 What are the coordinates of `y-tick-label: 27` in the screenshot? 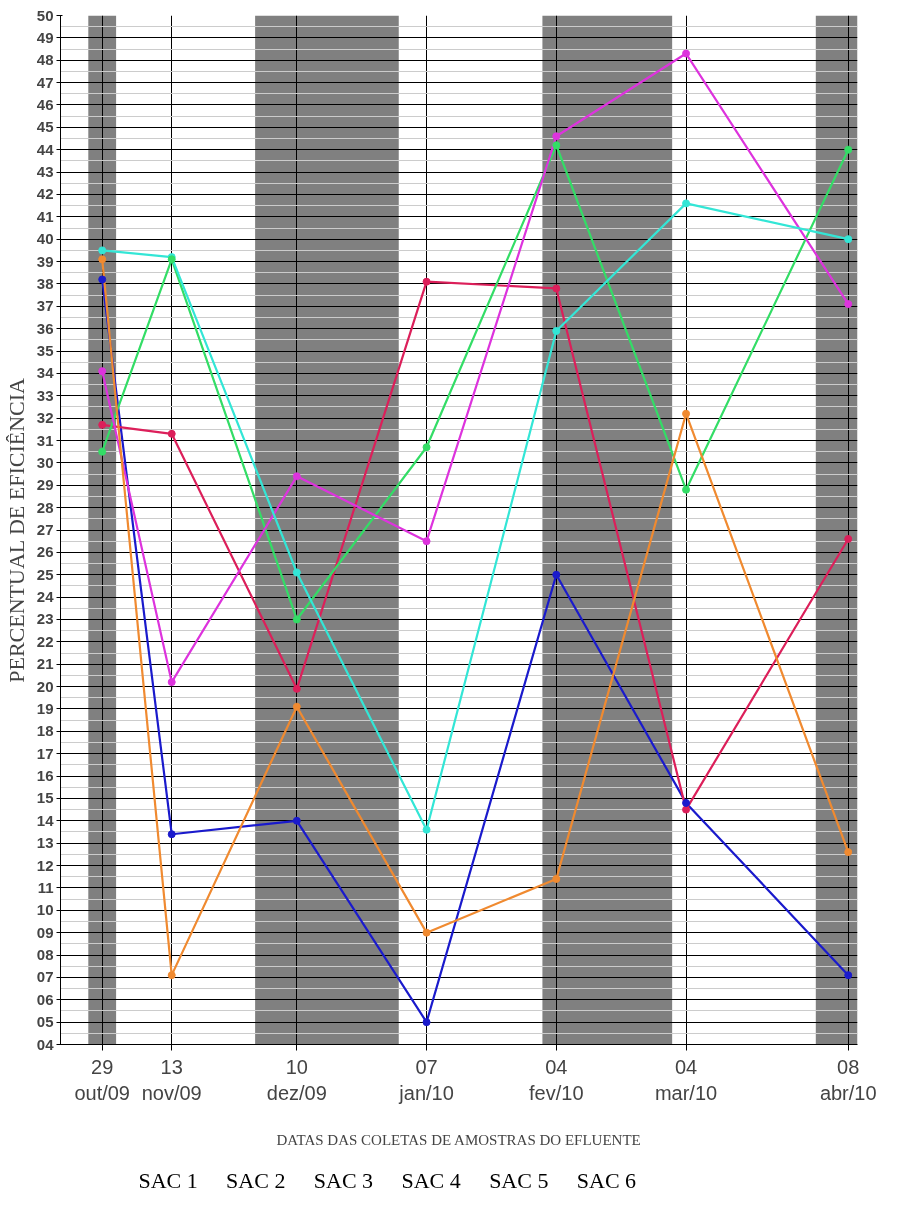 It's located at (45, 529).